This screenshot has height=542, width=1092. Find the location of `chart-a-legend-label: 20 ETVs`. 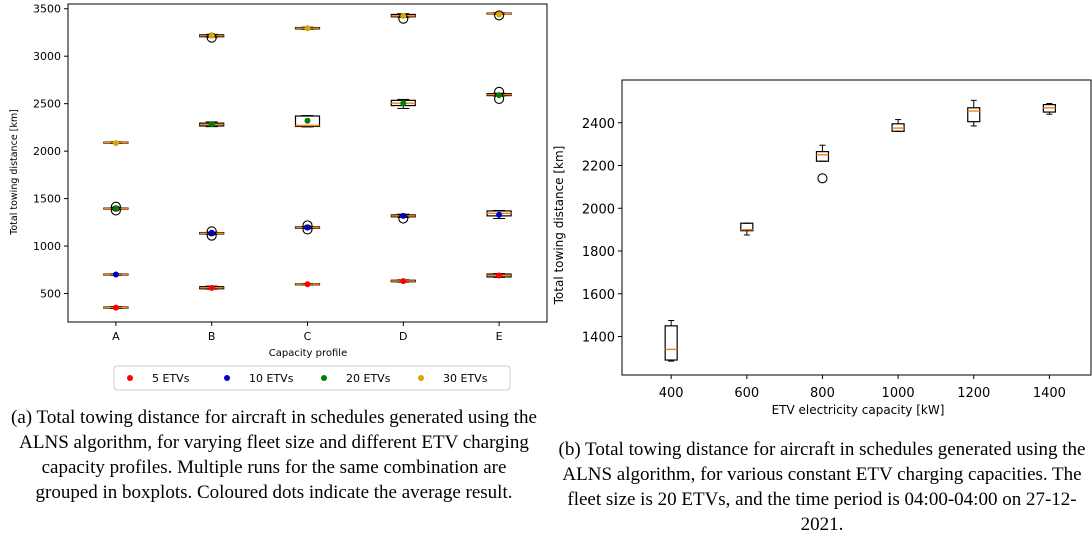

chart-a-legend-label: 20 ETVs is located at coordinates (368, 378).